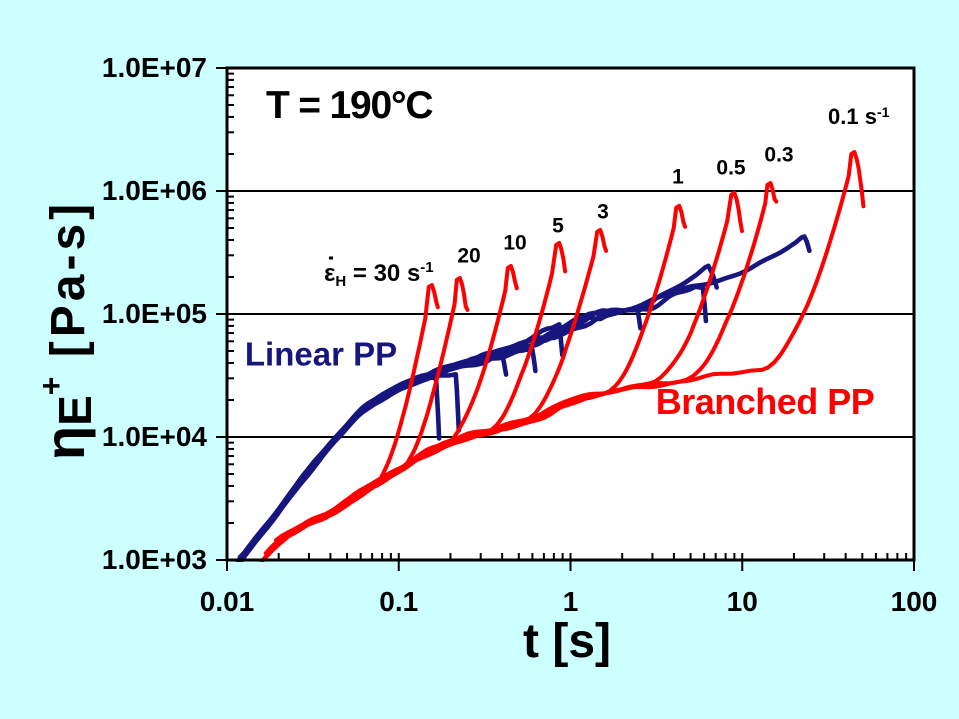 This screenshot has width=959, height=719. Describe the element at coordinates (51, 385) in the screenshot. I see `y-title-superscript: +` at that location.